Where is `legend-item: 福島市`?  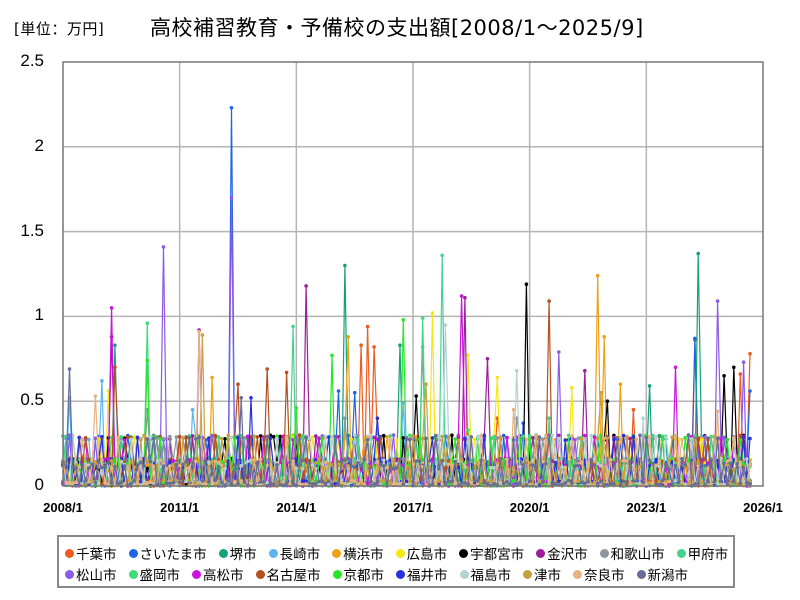 legend-item: 福島市 is located at coordinates (485, 574).